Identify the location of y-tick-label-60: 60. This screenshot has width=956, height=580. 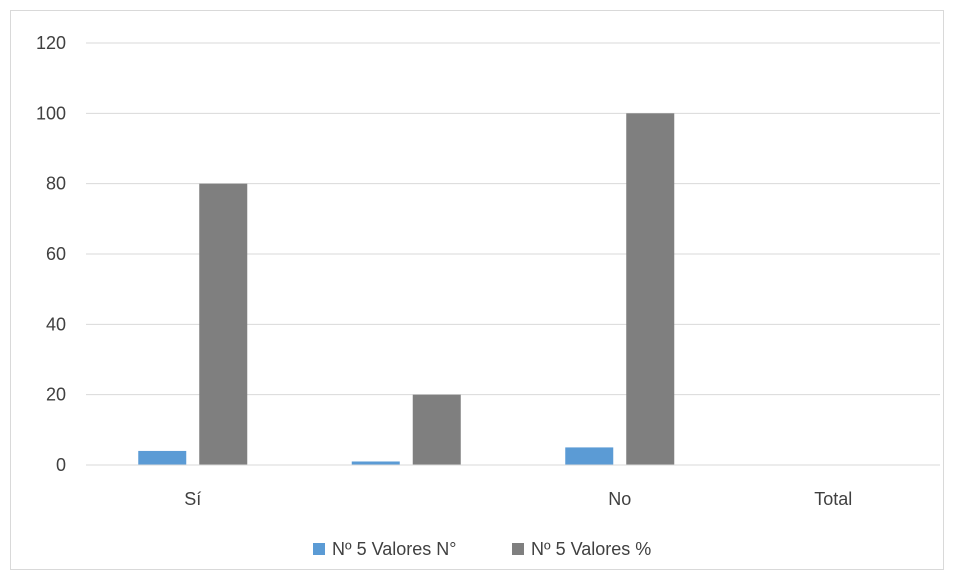
(56, 254).